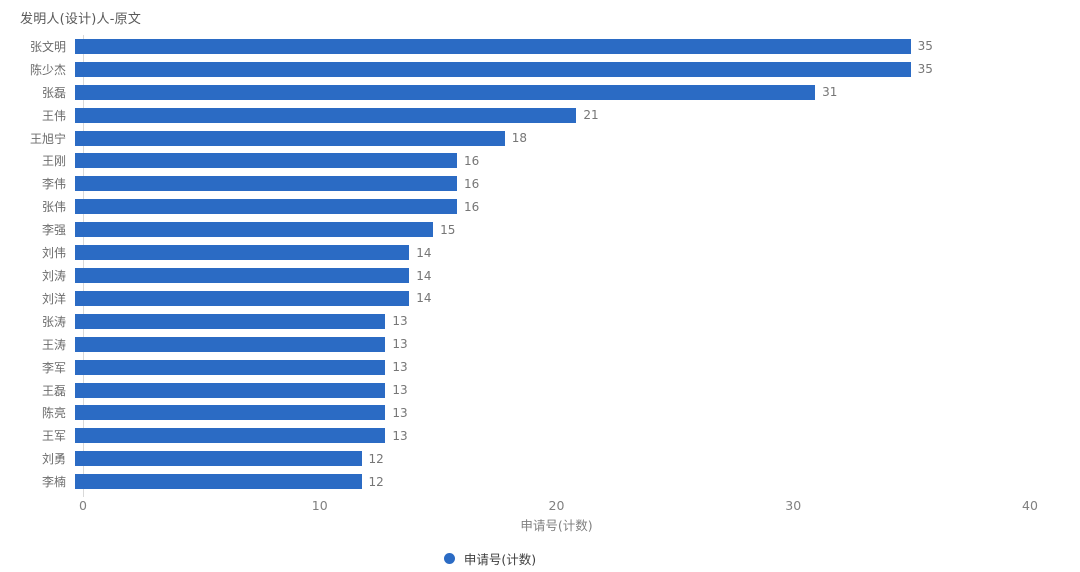  I want to click on bar-row: 陈少杰 35, so click(515, 69).